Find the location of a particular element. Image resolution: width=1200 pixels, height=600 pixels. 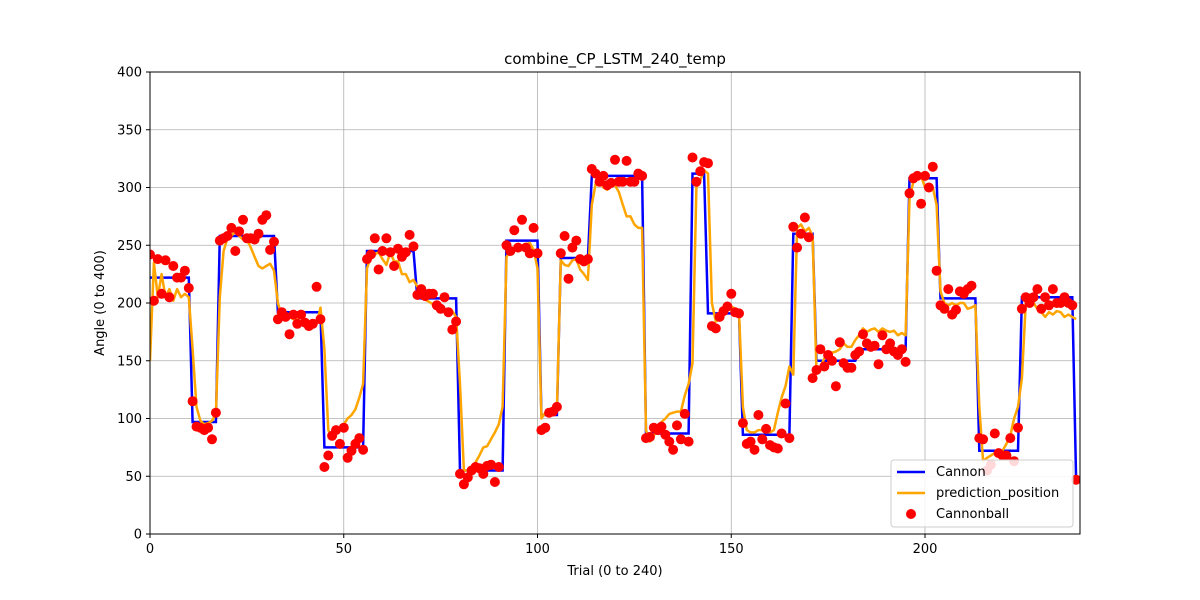

legend: Cannon prediction_position Cannonball is located at coordinates (982, 493).